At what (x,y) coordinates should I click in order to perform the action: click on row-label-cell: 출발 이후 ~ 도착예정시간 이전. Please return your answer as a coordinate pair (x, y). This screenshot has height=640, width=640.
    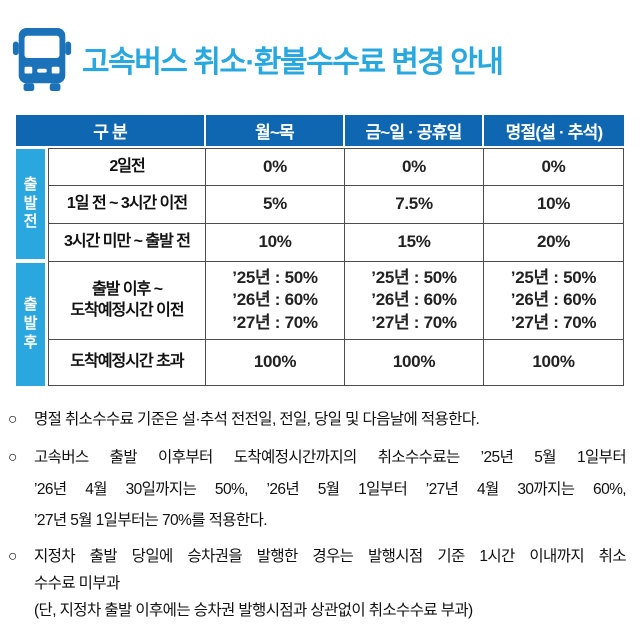
    Looking at the image, I should click on (127, 301).